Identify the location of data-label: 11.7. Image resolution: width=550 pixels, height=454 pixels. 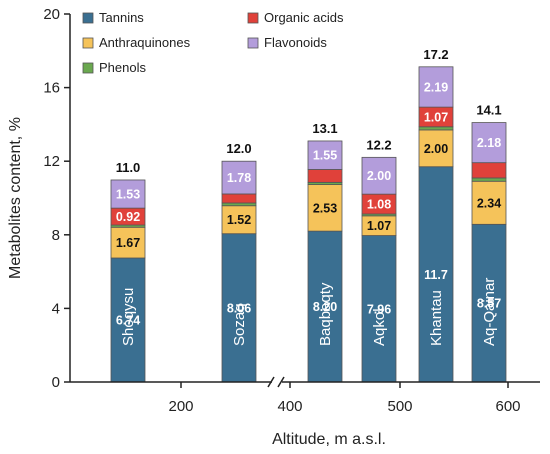
(436, 275).